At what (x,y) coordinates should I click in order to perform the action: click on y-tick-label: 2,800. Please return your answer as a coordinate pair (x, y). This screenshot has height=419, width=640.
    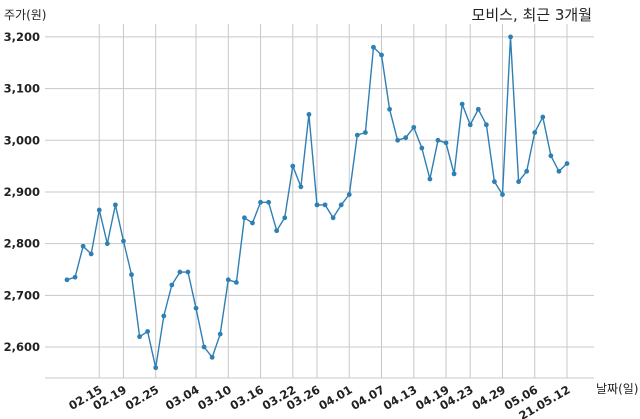
    Looking at the image, I should click on (22, 244).